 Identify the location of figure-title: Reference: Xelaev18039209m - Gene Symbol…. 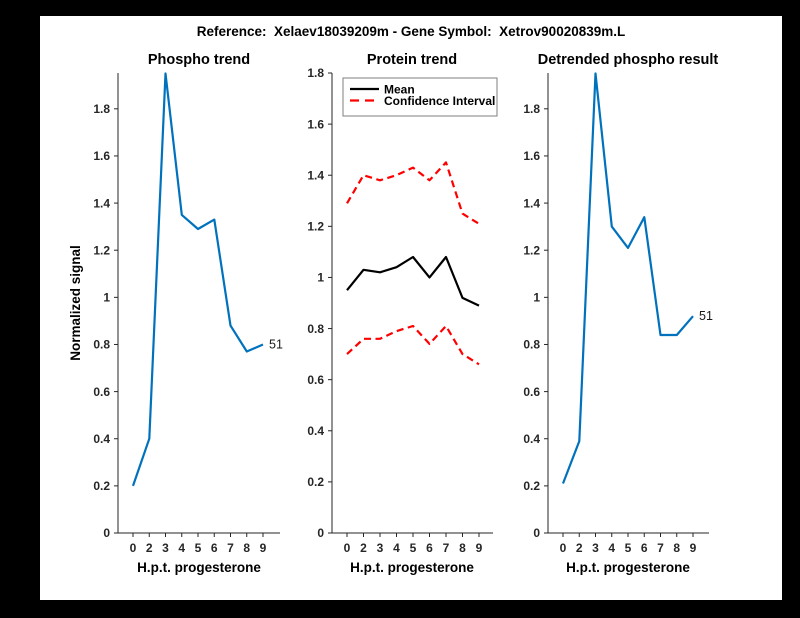
(411, 31).